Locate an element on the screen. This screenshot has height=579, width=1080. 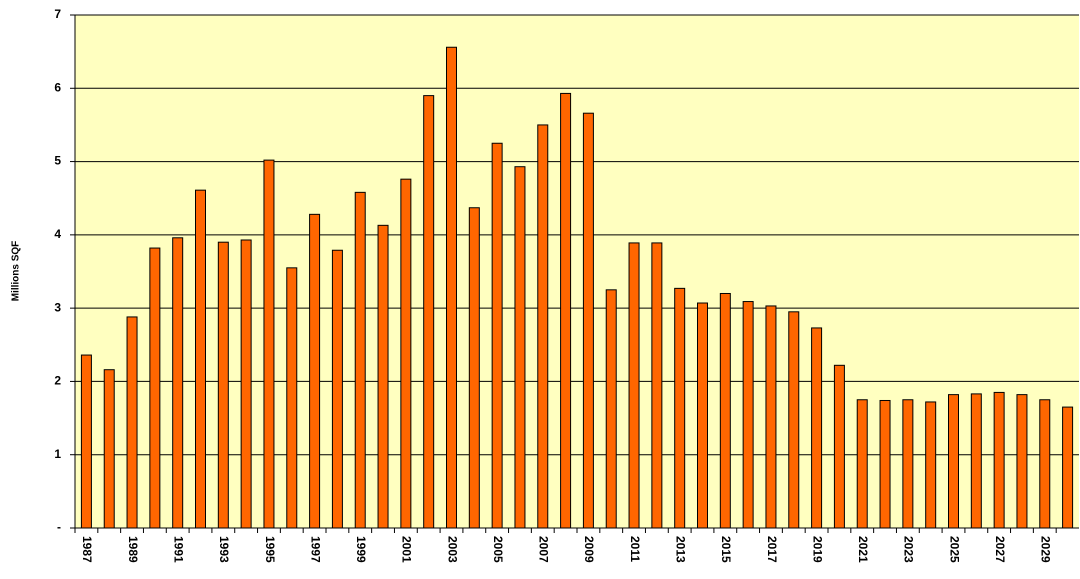
y-tick-label: 4 is located at coordinates (57, 234).